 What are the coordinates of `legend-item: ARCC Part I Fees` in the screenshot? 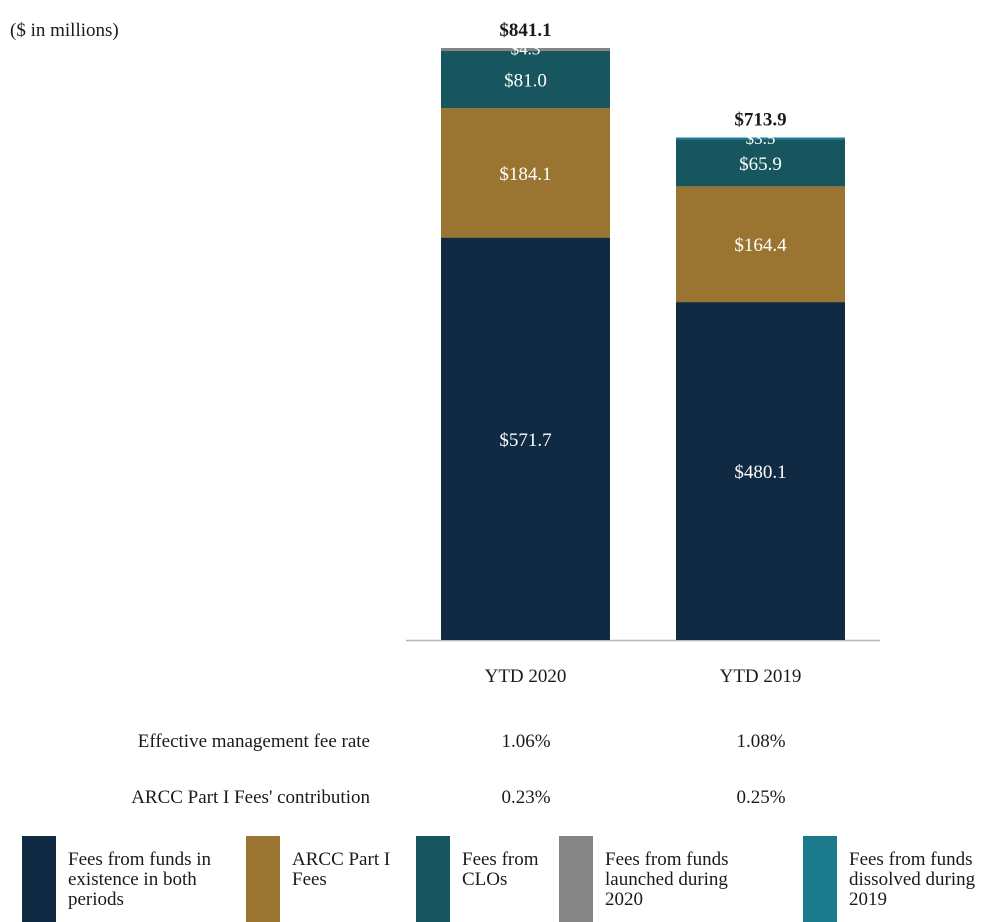 It's located at (331, 879).